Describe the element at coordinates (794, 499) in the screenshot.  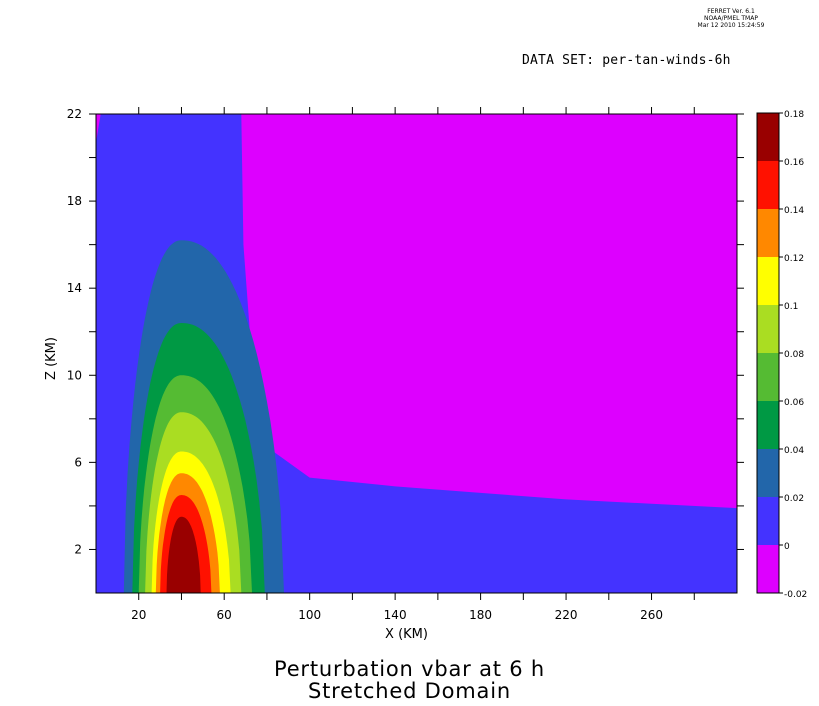
I see `colorbar-tick-label: 0.02` at that location.